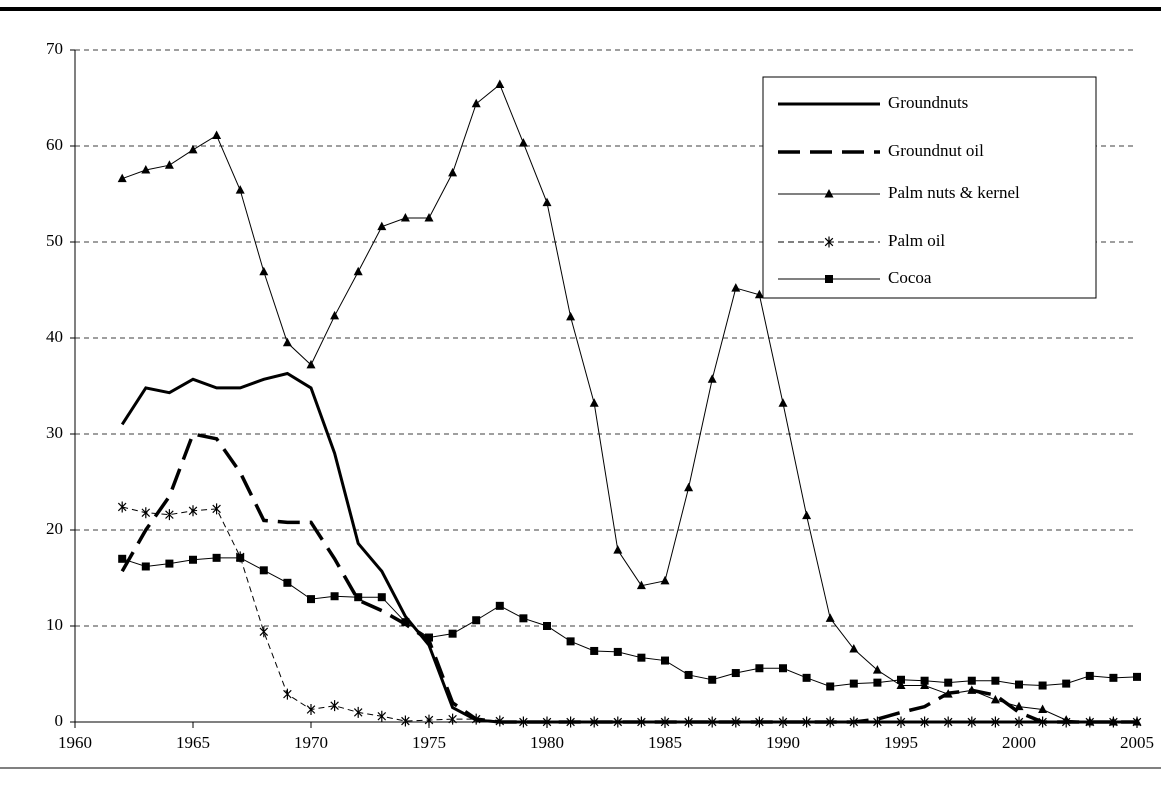 The height and width of the screenshot is (798, 1161). I want to click on series-line, so click(630, 622).